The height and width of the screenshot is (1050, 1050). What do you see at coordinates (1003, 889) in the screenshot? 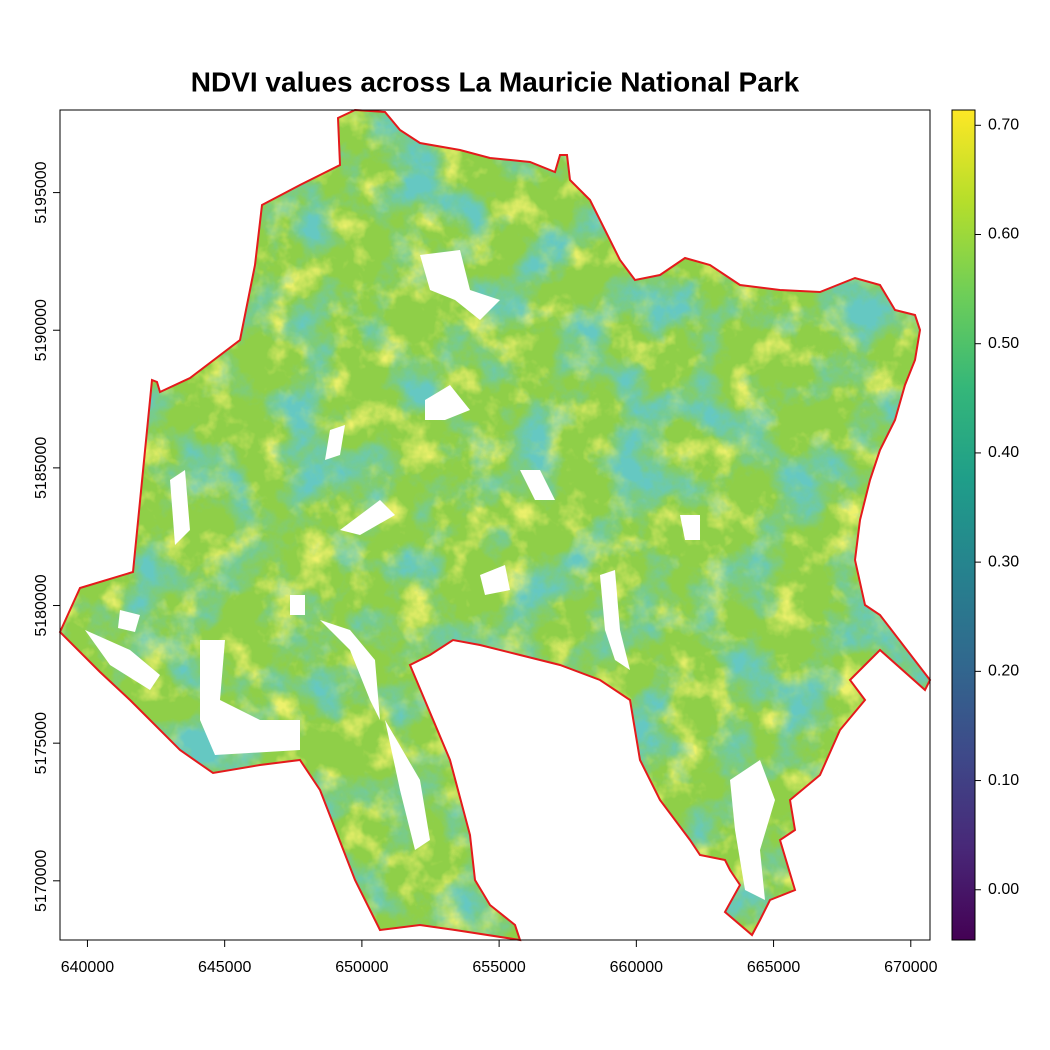
I see `colorbar-tick-label: 0.00` at bounding box center [1003, 889].